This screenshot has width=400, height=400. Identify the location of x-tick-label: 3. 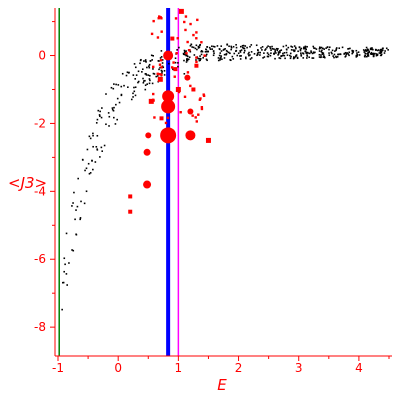
(299, 368).